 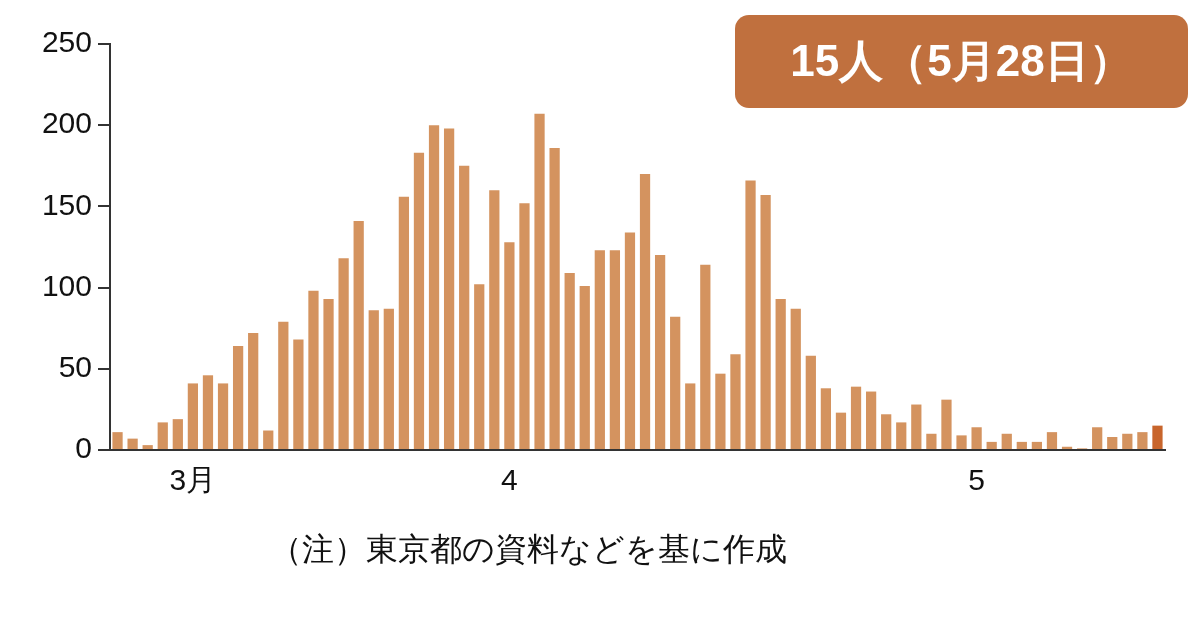 I want to click on y-tick-label: 0, so click(x=83, y=448).